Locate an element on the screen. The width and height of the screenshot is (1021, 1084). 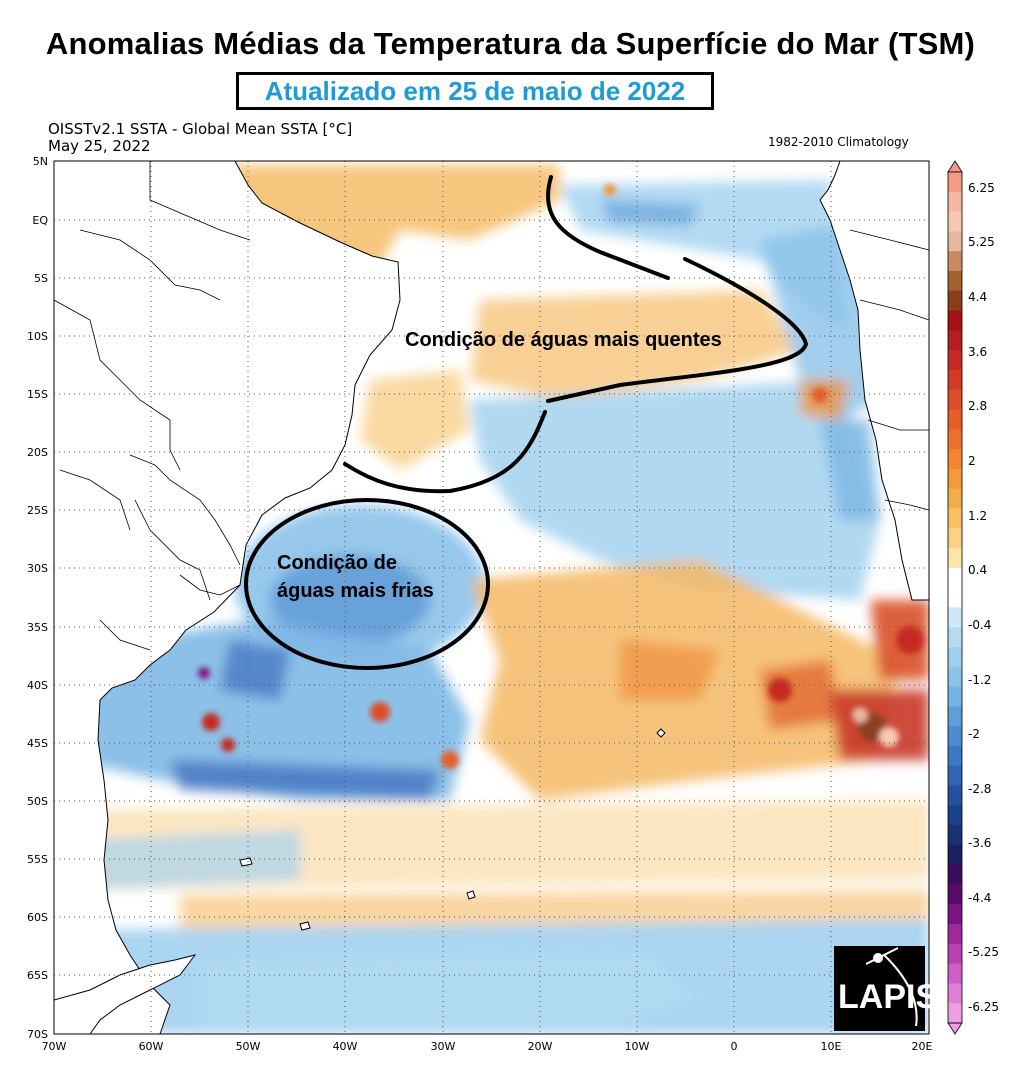
lat-label: 5S is located at coordinates (41, 278).